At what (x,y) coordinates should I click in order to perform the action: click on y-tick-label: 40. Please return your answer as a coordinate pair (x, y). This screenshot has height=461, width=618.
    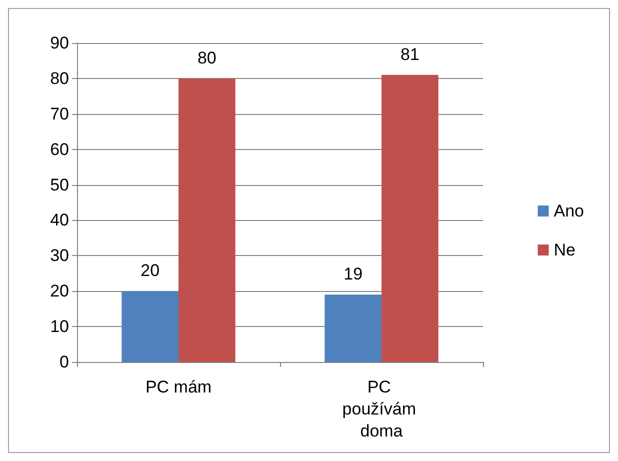
    Looking at the image, I should click on (59, 220).